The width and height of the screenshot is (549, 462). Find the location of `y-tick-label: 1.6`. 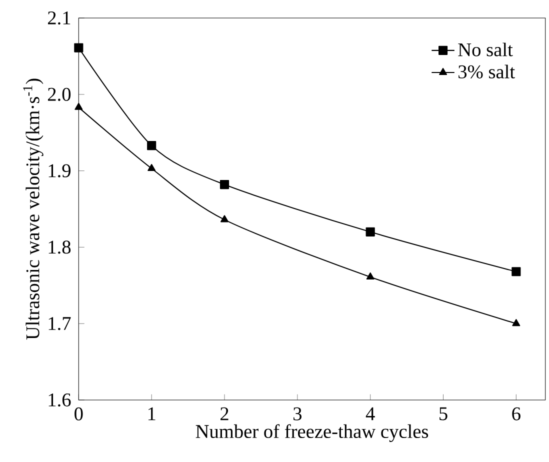

y-tick-label: 1.6 is located at coordinates (59, 400).